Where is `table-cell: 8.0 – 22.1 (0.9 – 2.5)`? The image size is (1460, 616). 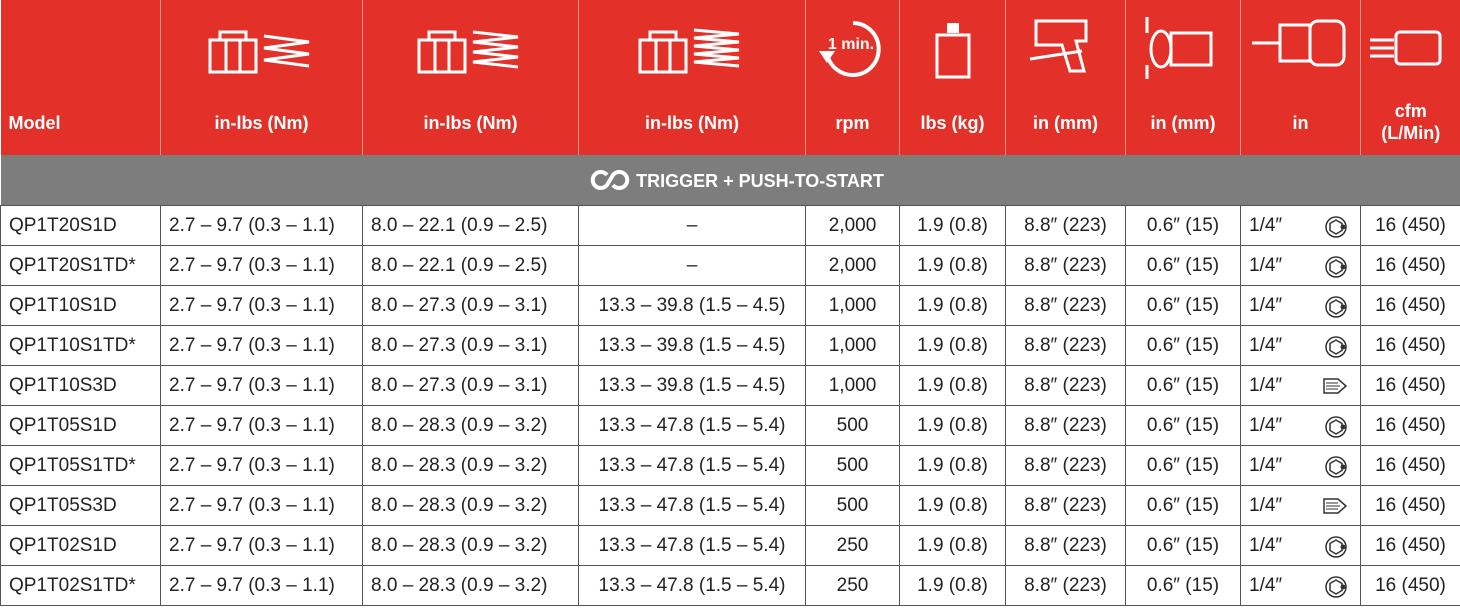 table-cell: 8.0 – 22.1 (0.9 – 2.5) is located at coordinates (470, 265).